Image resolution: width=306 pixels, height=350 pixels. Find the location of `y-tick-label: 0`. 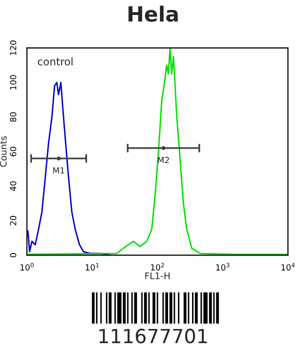

y-tick-label: 0 is located at coordinates (13, 255).